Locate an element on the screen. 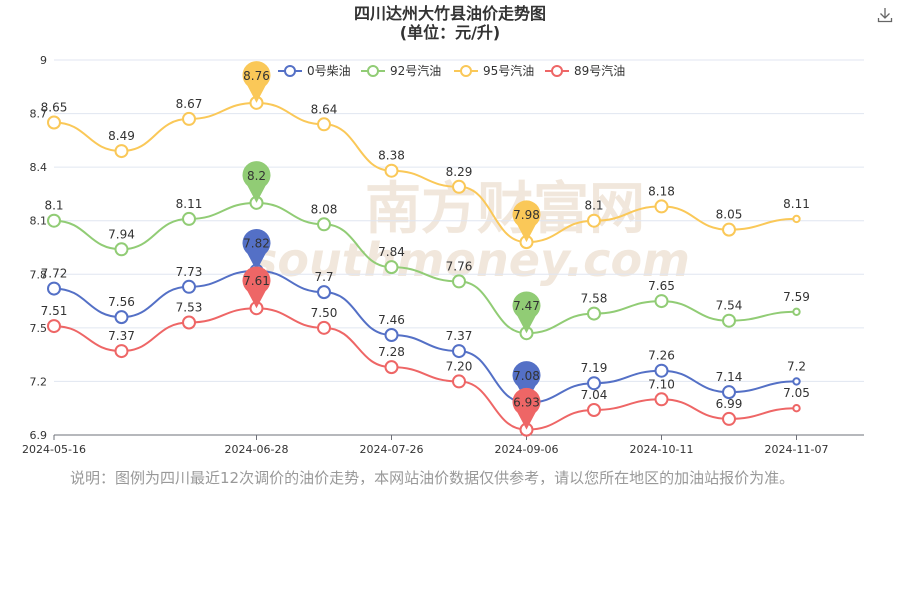 Image resolution: width=900 pixels, height=600 pixels. data-label: 8.08 is located at coordinates (324, 209).